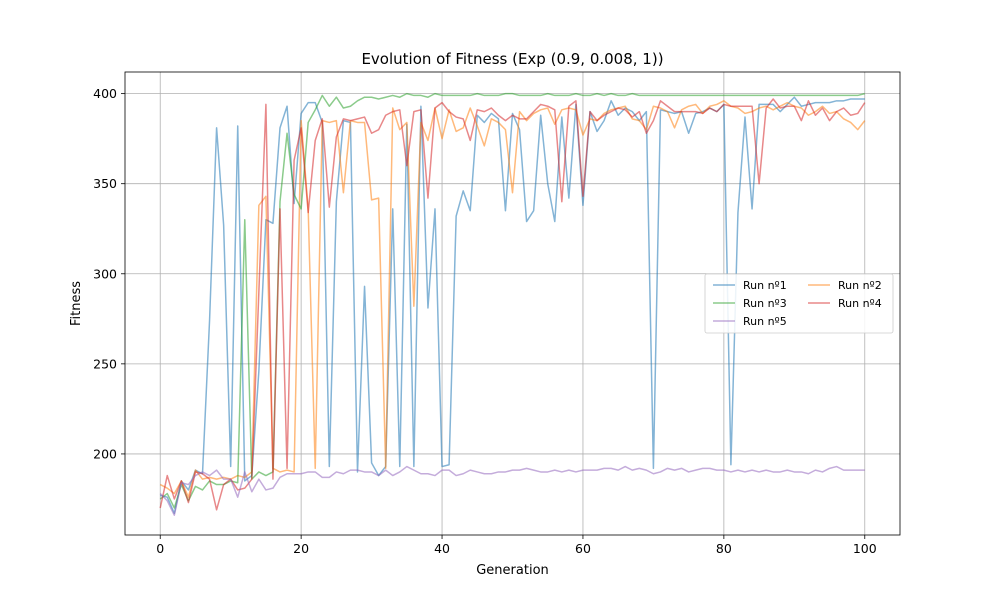 The height and width of the screenshot is (600, 1000). I want to click on x-tick-label: 60, so click(583, 548).